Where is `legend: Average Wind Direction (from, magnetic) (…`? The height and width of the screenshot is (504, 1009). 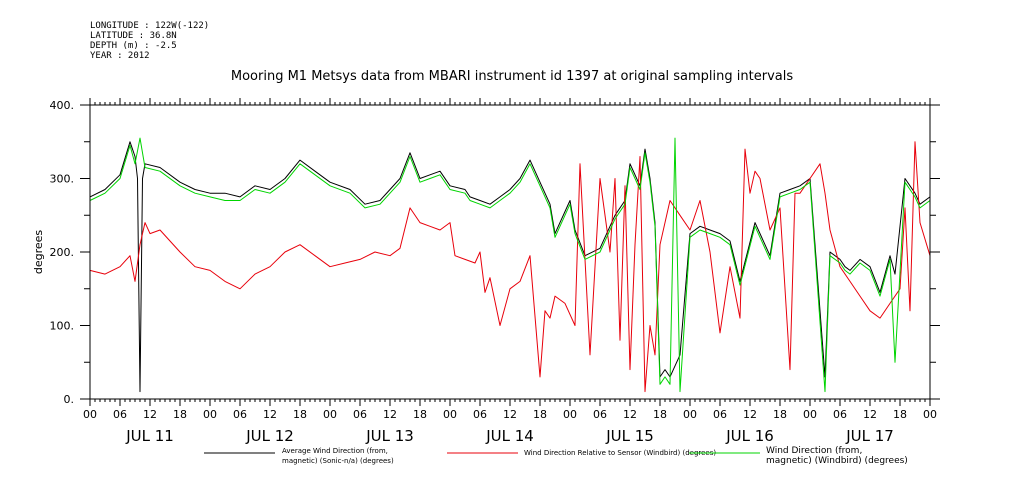
legend: Average Wind Direction (from, magnetic) (… is located at coordinates (556, 456).